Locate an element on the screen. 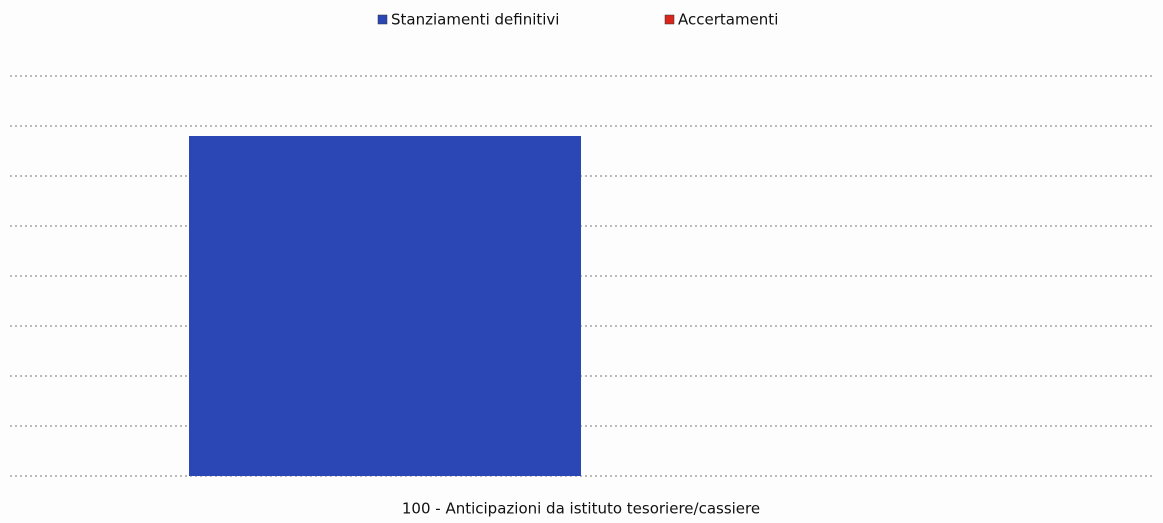  legend-label: Accertamenti is located at coordinates (728, 20).